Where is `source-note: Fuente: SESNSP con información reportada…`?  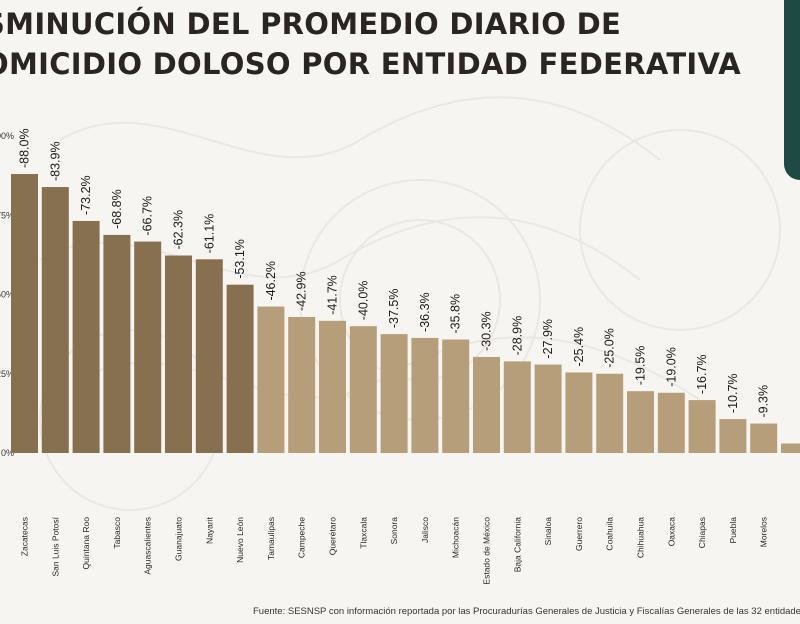
source-note: Fuente: SESNSP con información reportada… is located at coordinates (526, 611).